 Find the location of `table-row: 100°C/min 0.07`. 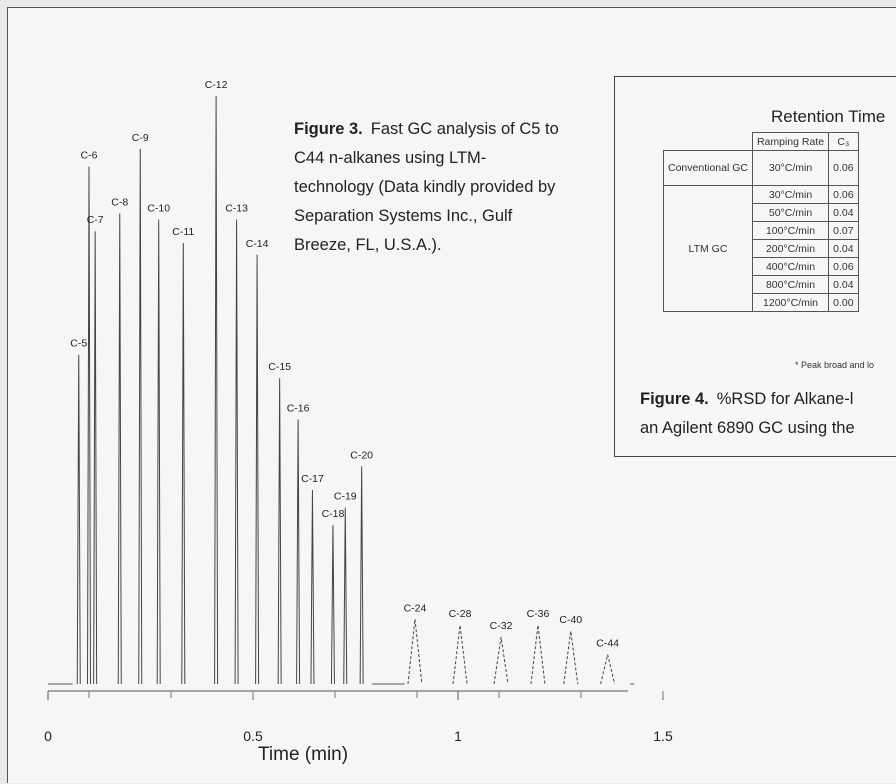

table-row: 100°C/min 0.07 is located at coordinates (761, 230).